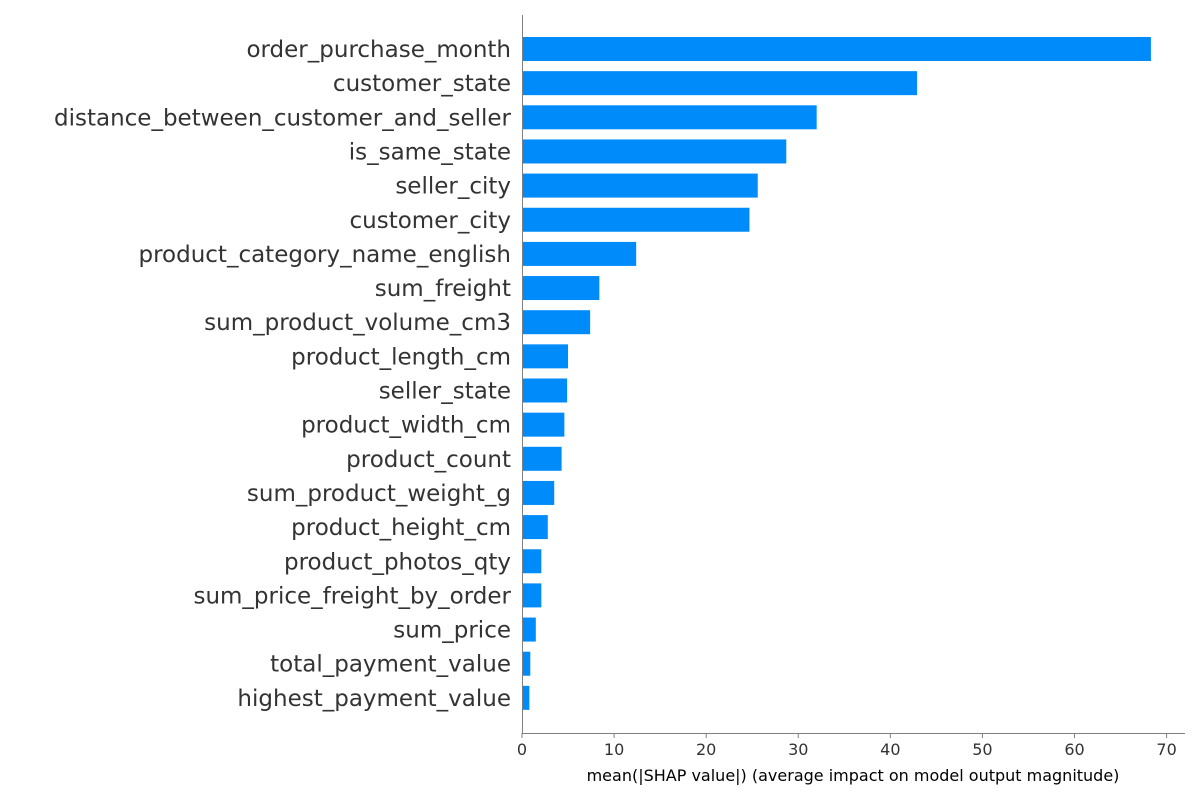 The width and height of the screenshot is (1200, 800). What do you see at coordinates (443, 289) in the screenshot?
I see `feature-label-sum-freight: sum_freight` at bounding box center [443, 289].